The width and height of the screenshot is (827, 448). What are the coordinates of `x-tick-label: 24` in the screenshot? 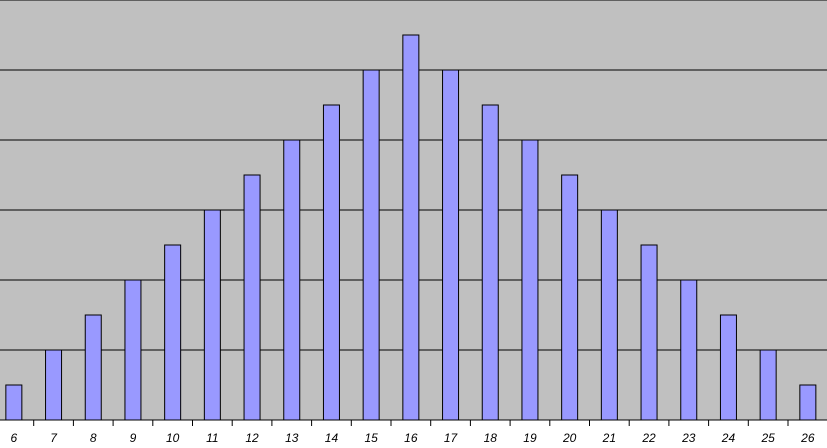 It's located at (728, 438).